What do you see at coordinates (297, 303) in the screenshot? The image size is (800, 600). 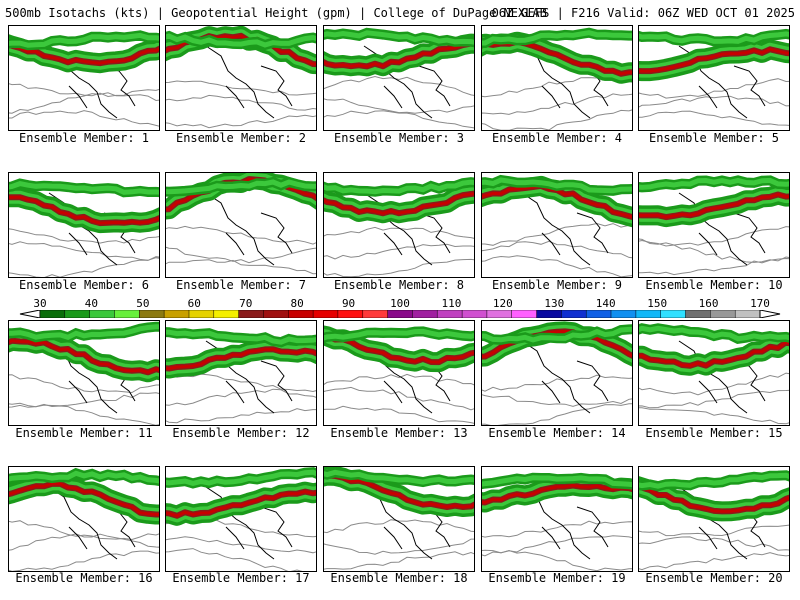 I see `colorbar-tick-label: 80` at bounding box center [297, 303].